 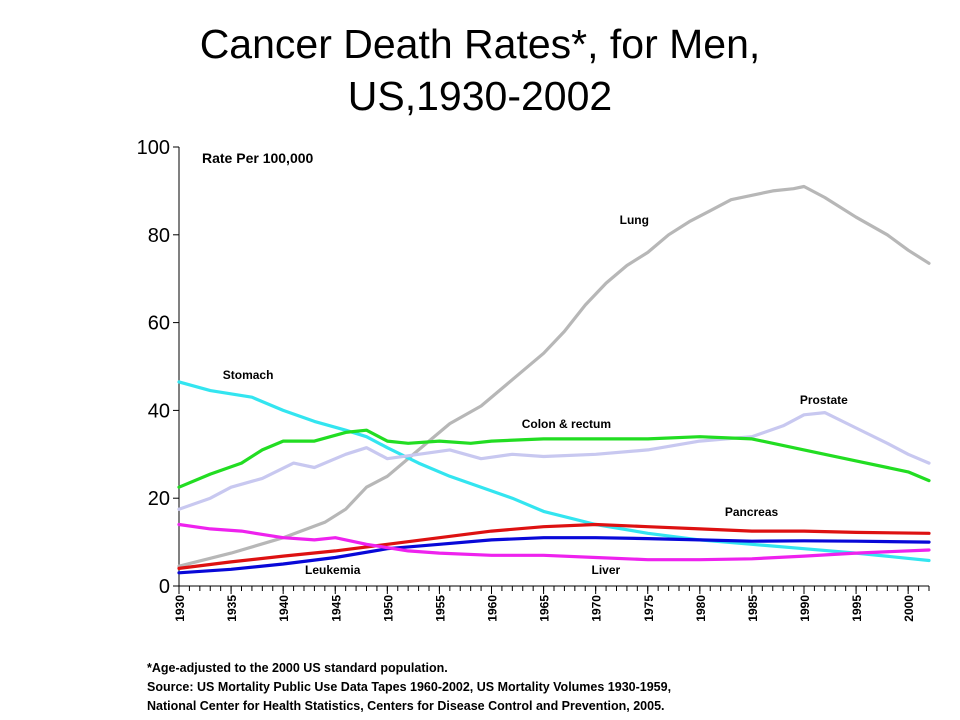 What do you see at coordinates (805, 608) in the screenshot?
I see `x-tick-label: 1990` at bounding box center [805, 608].